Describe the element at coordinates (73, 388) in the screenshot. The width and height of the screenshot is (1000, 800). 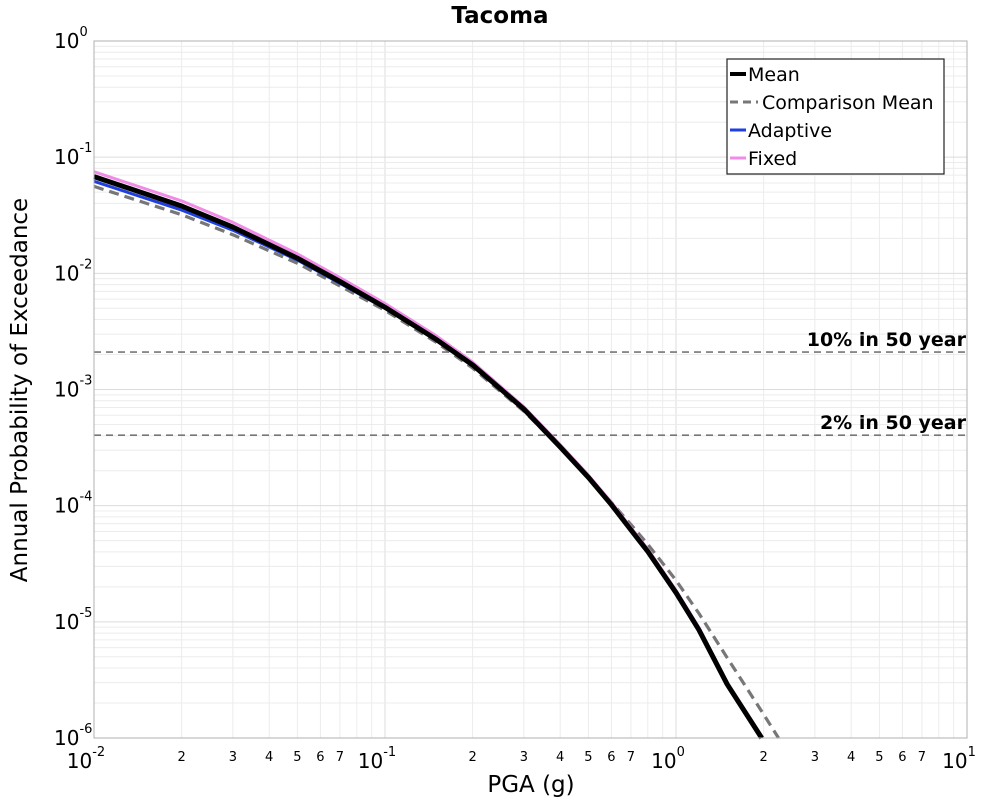
I see `y-tick-label: 10⁻³` at that location.